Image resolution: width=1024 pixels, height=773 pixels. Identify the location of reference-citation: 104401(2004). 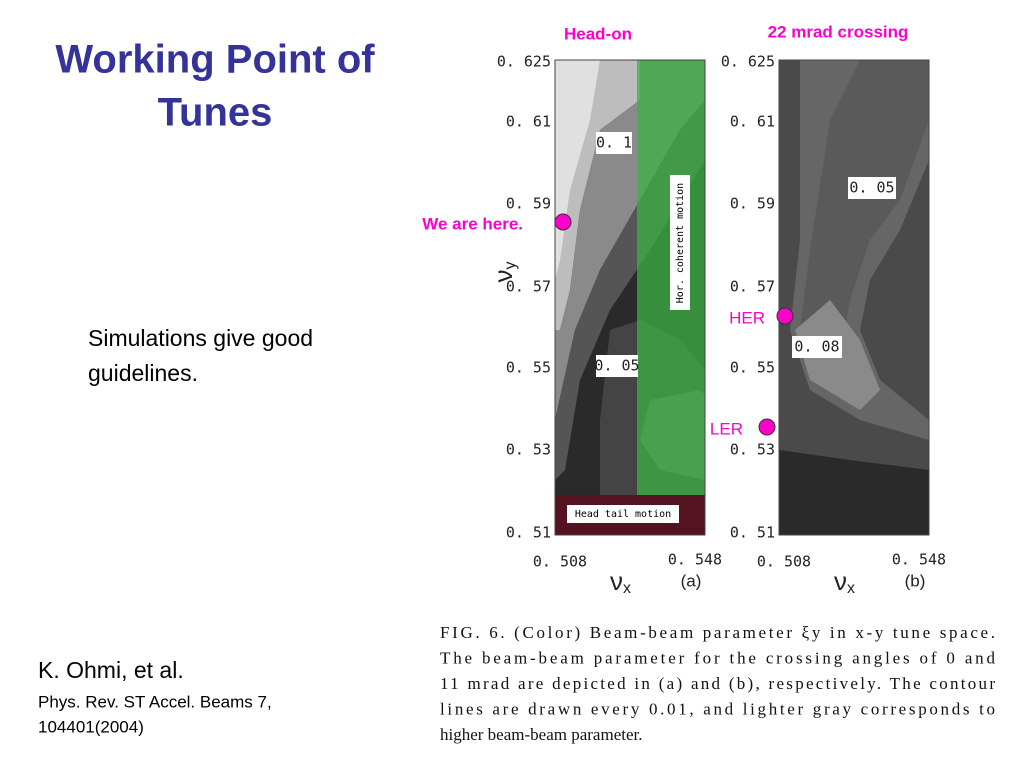
(91, 726).